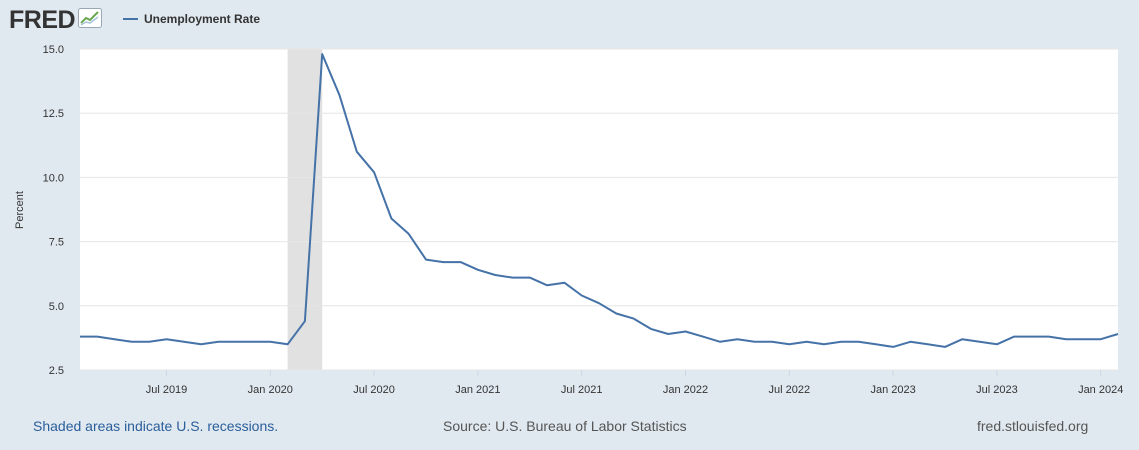 This screenshot has width=1139, height=450. I want to click on fred-logo: FRED, so click(42, 20).